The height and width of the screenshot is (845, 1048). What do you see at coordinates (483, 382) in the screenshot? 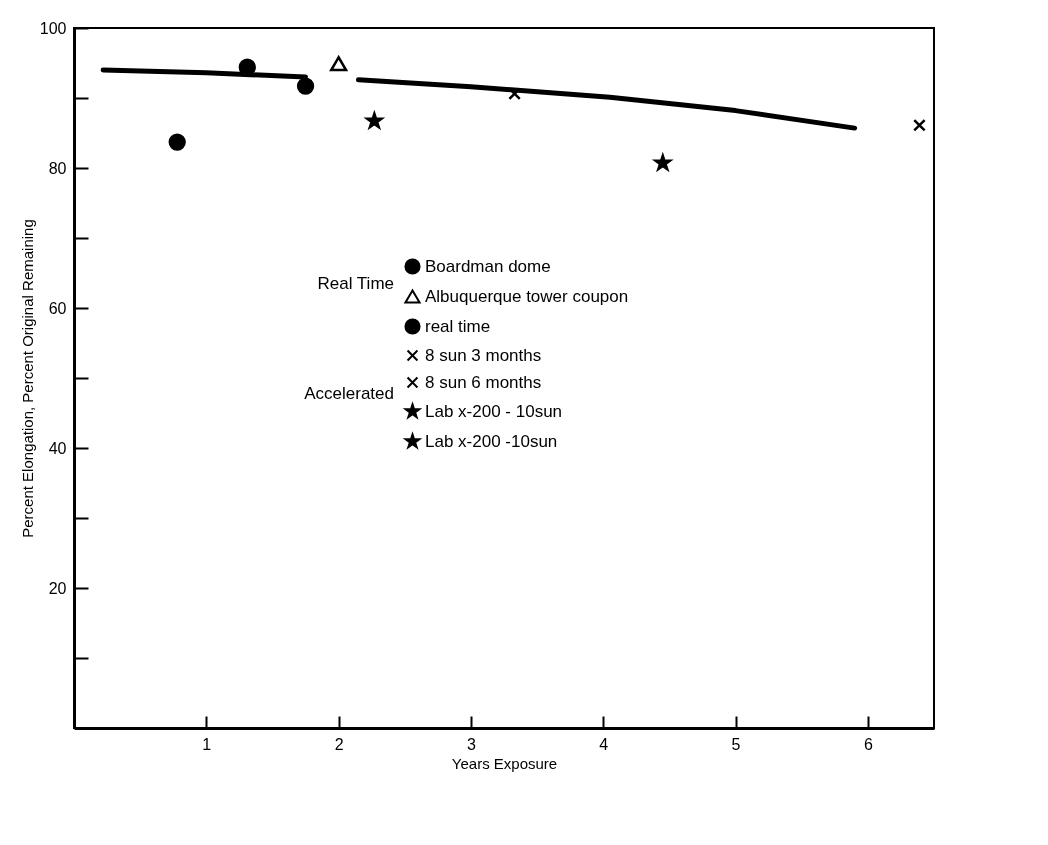
I see `legend-label: 8 sun 6 months` at bounding box center [483, 382].